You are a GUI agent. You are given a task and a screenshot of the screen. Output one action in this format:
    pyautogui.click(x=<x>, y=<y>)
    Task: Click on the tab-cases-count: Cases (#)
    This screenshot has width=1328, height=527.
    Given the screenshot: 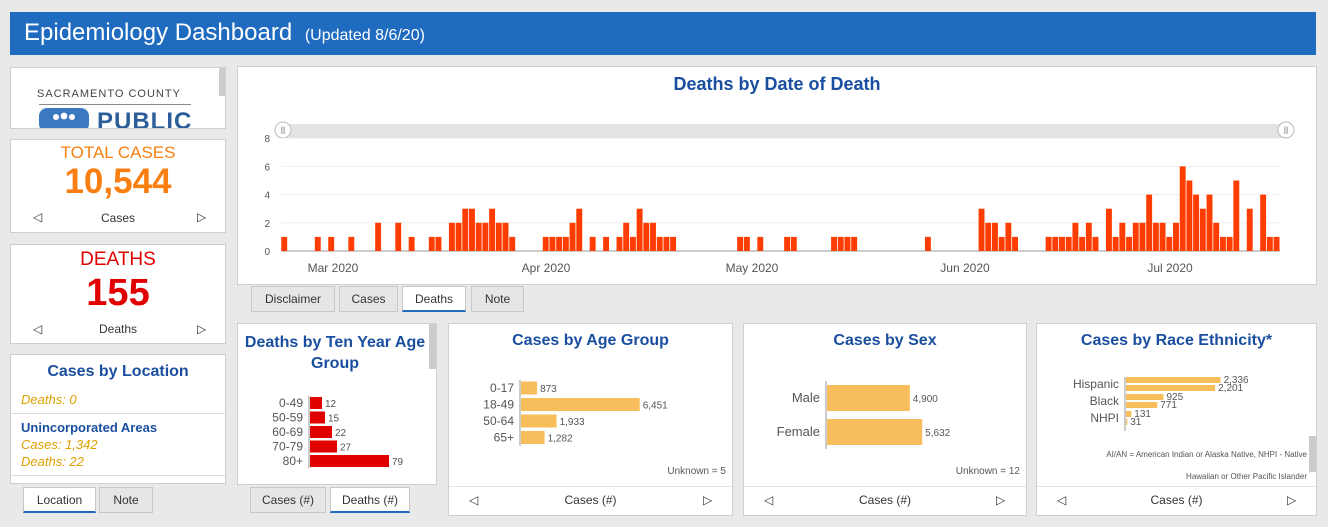 What is the action you would take?
    pyautogui.click(x=288, y=500)
    